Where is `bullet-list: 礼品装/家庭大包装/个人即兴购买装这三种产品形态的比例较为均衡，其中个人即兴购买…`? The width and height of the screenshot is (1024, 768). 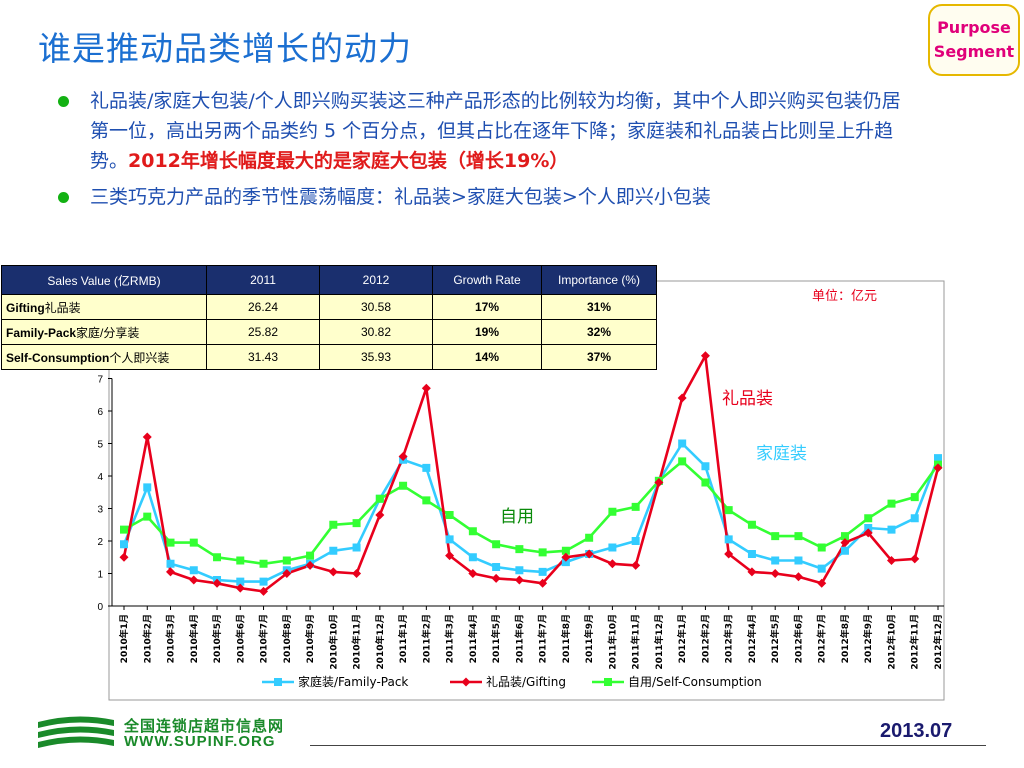 bullet-list: 礼品装/家庭大包装/个人即兴购买装这三种产品形态的比例较为均衡，其中个人即兴购买… is located at coordinates (488, 152).